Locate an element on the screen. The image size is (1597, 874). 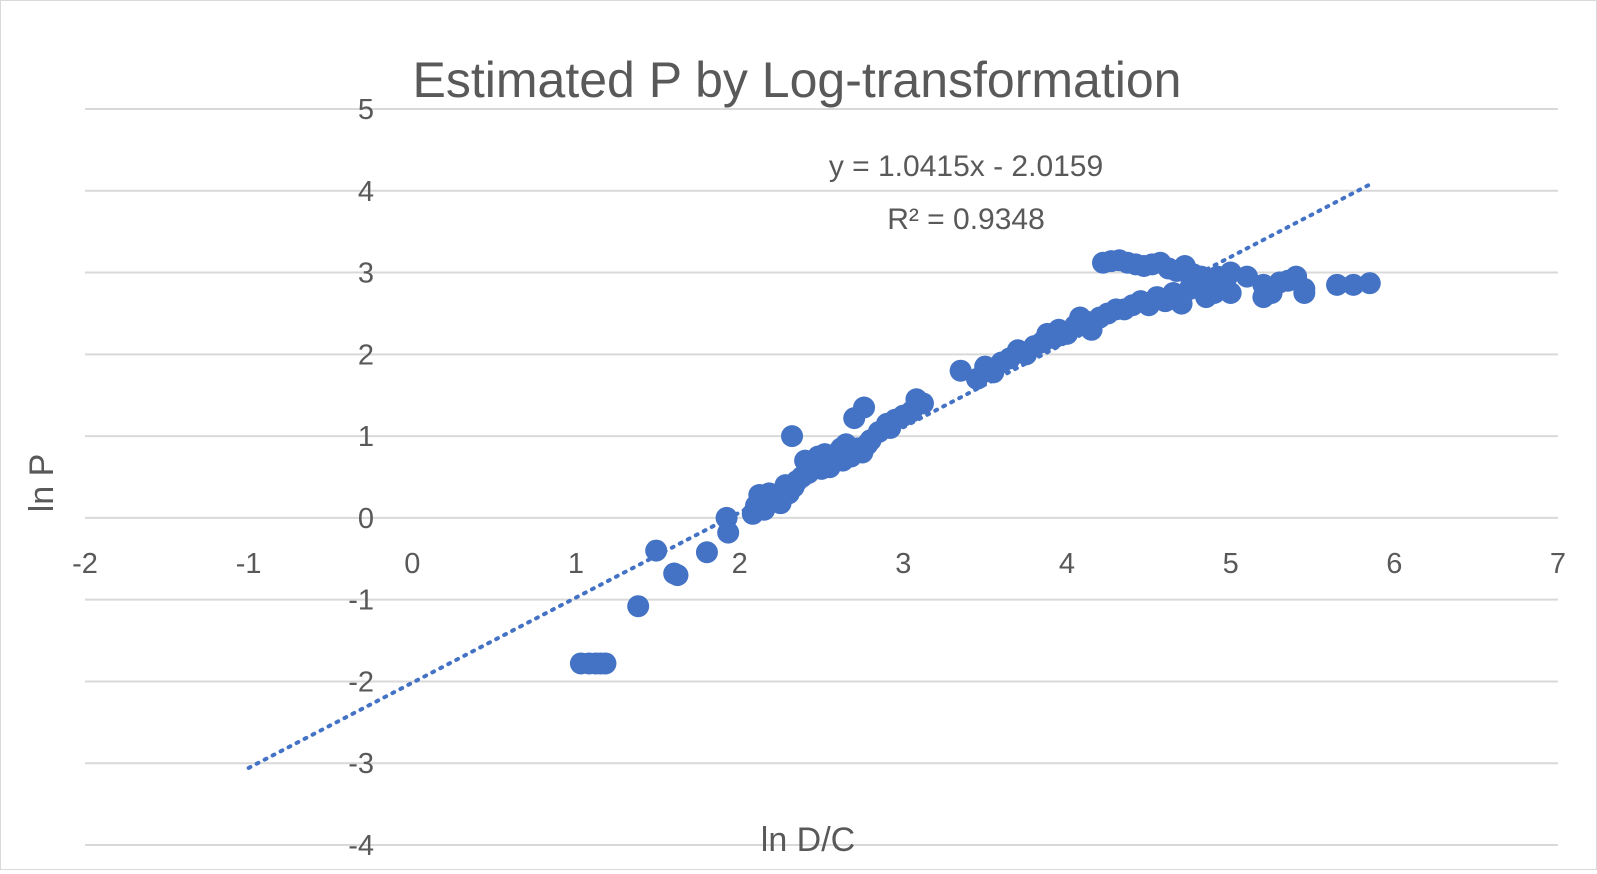
x-tick-label: 6 is located at coordinates (1394, 564).